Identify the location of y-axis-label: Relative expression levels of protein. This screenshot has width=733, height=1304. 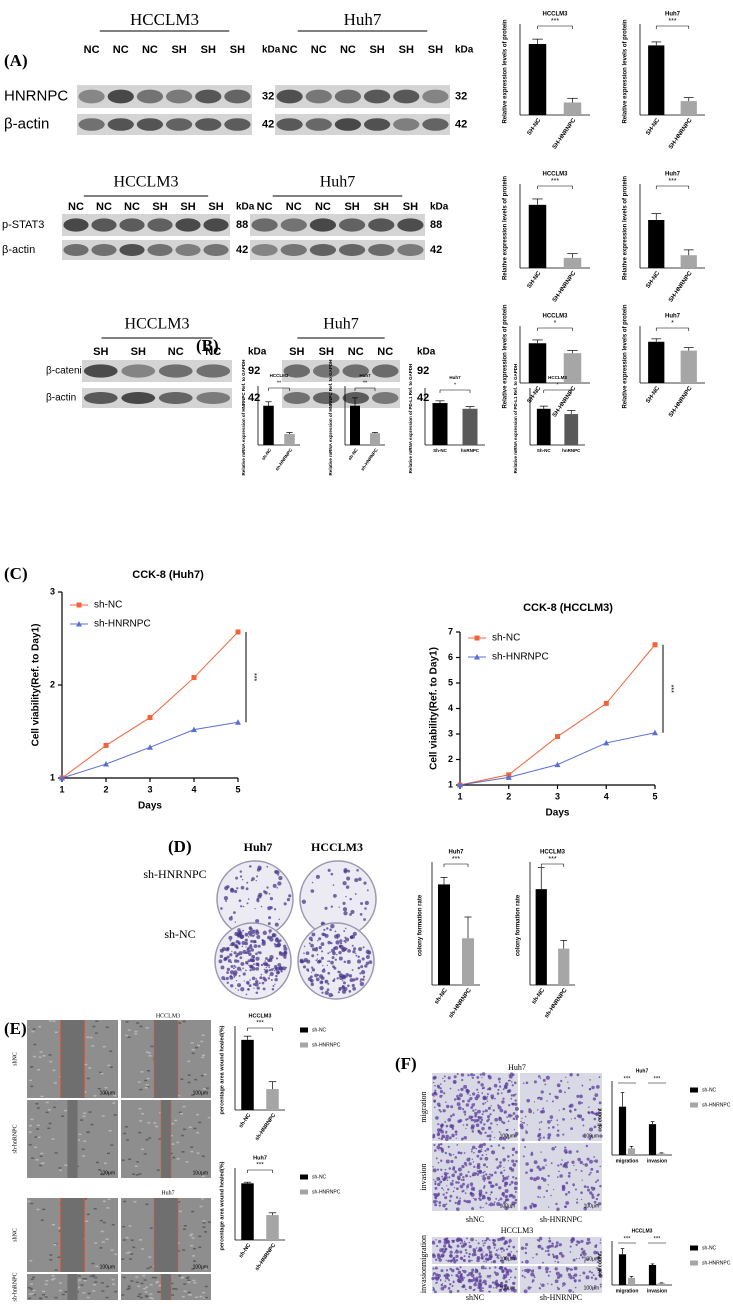
(626, 71).